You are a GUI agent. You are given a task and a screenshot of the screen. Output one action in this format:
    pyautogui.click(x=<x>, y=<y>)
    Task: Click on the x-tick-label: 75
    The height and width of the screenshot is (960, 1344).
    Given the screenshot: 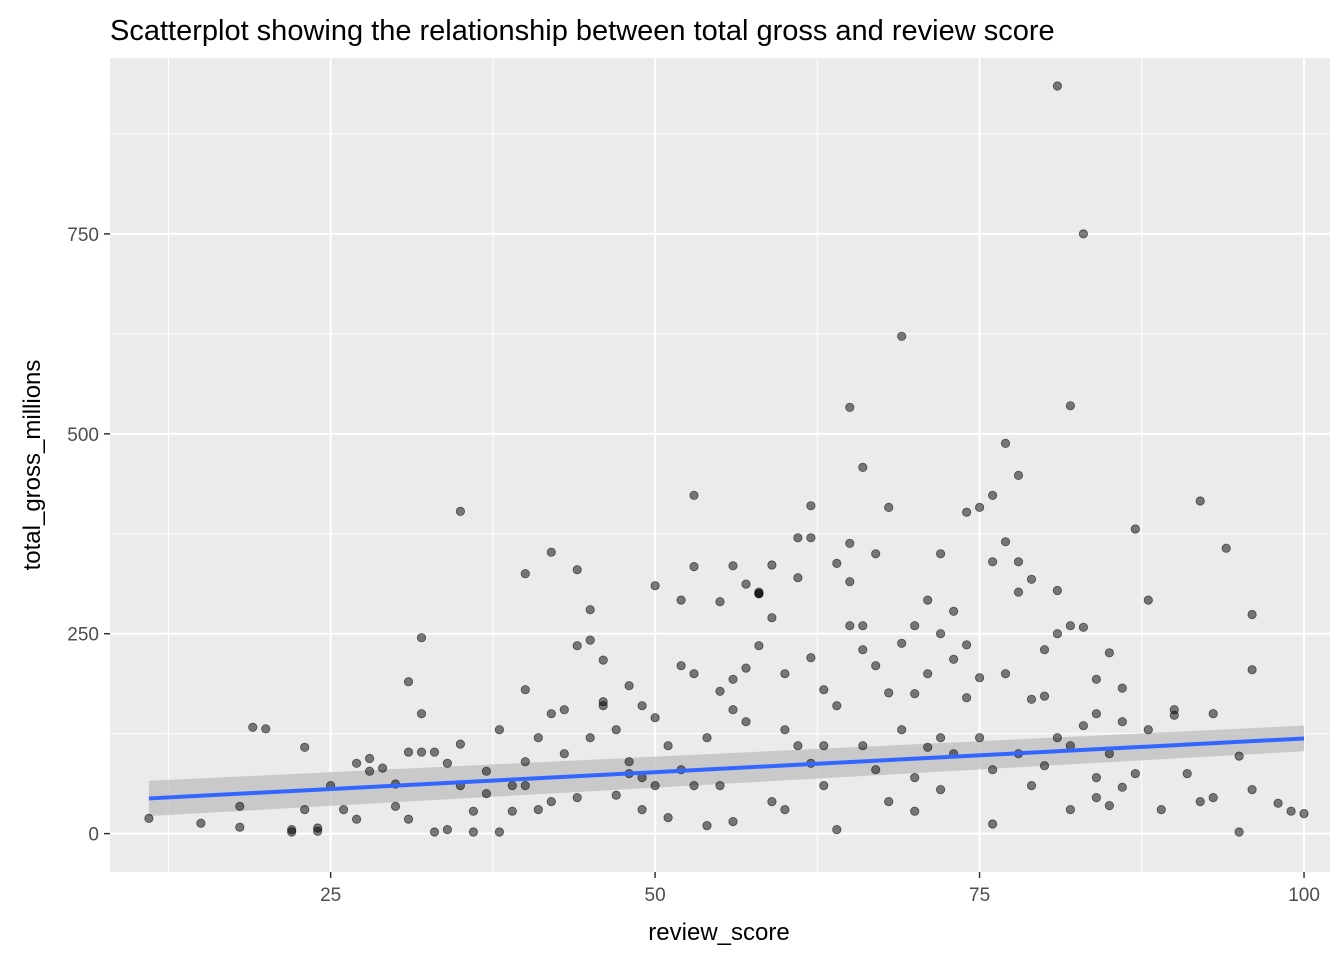 What is the action you would take?
    pyautogui.click(x=979, y=895)
    